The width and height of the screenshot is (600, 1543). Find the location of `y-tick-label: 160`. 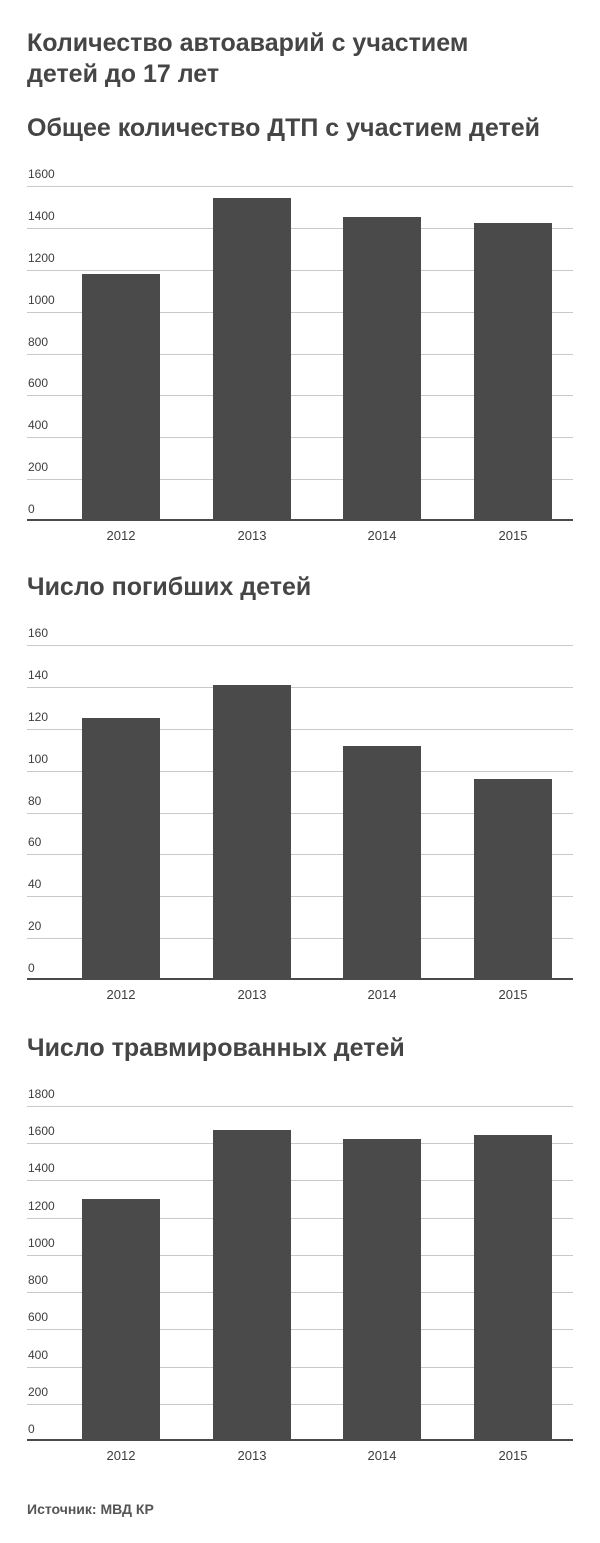

y-tick-label: 160 is located at coordinates (38, 633).